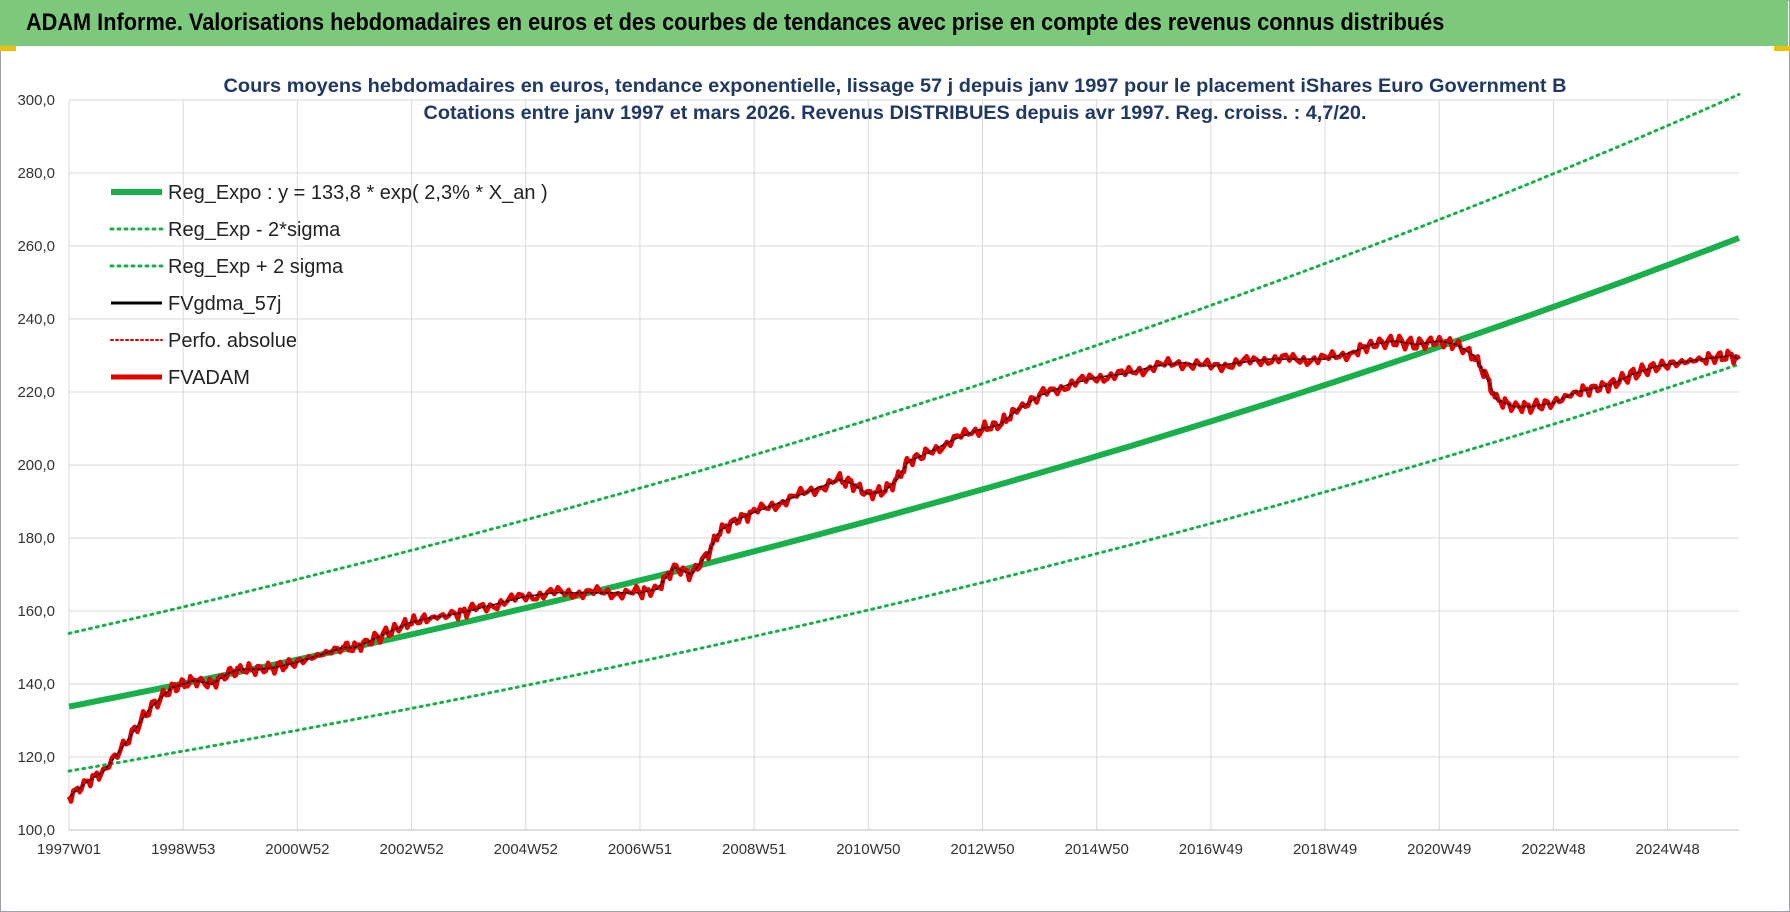 The height and width of the screenshot is (912, 1790). I want to click on legend-label: Reg_Exp - 2*sigma, so click(254, 230).